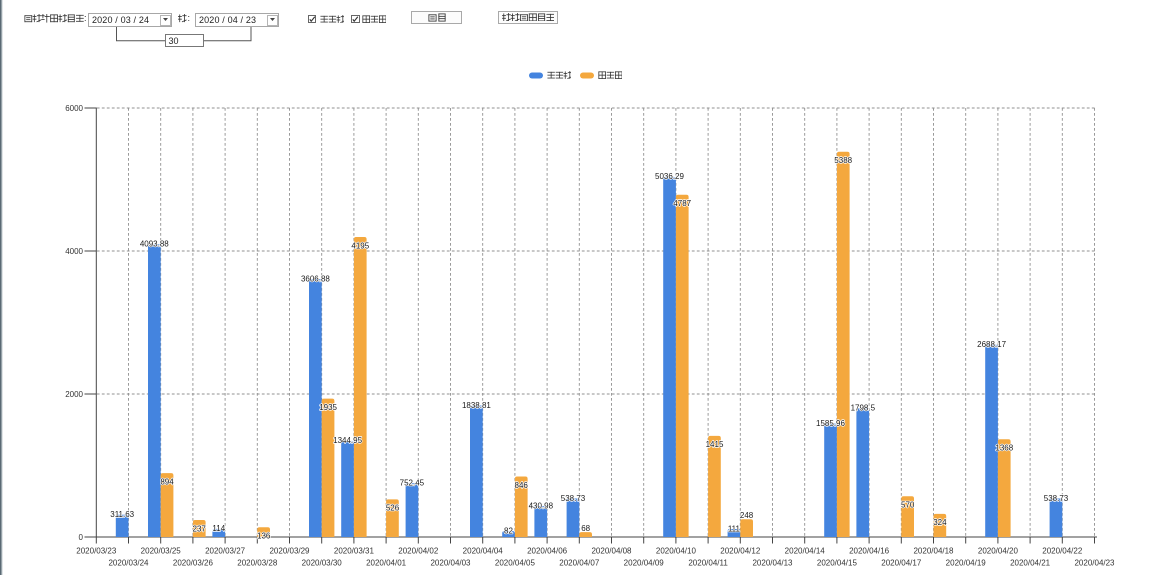  Describe the element at coordinates (128, 563) in the screenshot. I see `svg-text: 2020/03/24` at that location.